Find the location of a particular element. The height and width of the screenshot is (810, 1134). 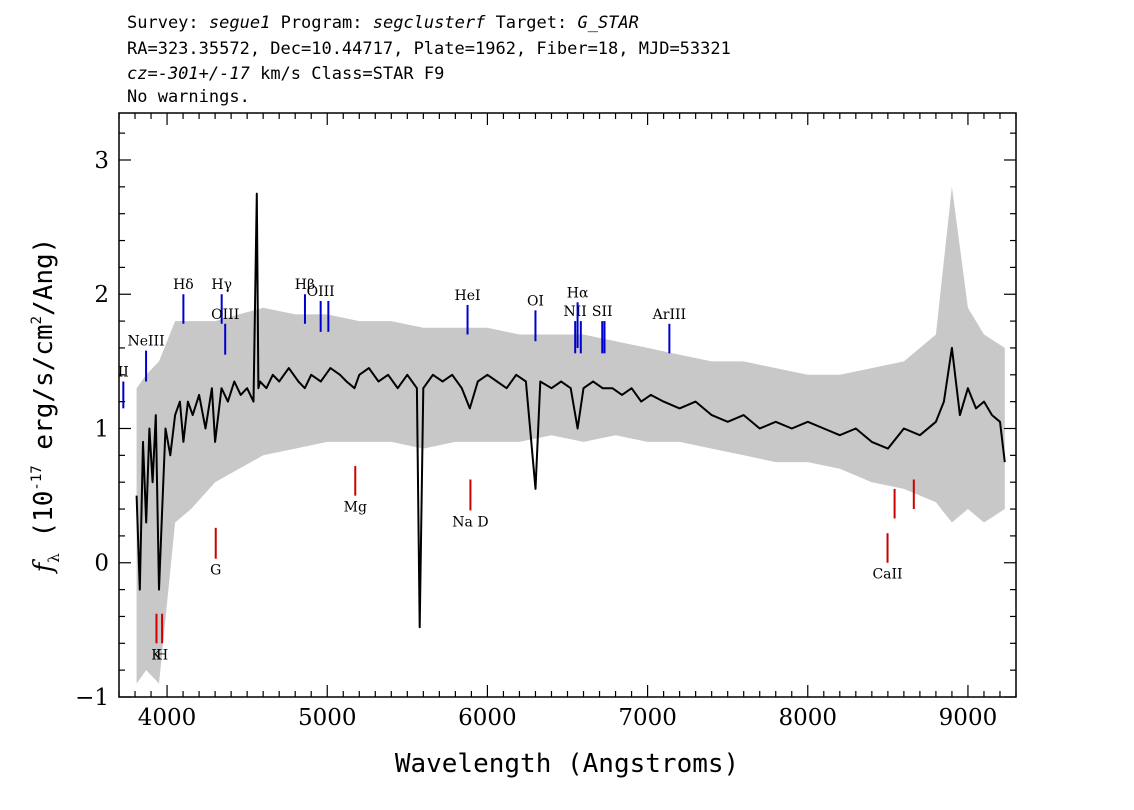

x-tick-label: 6000 is located at coordinates (487, 718).